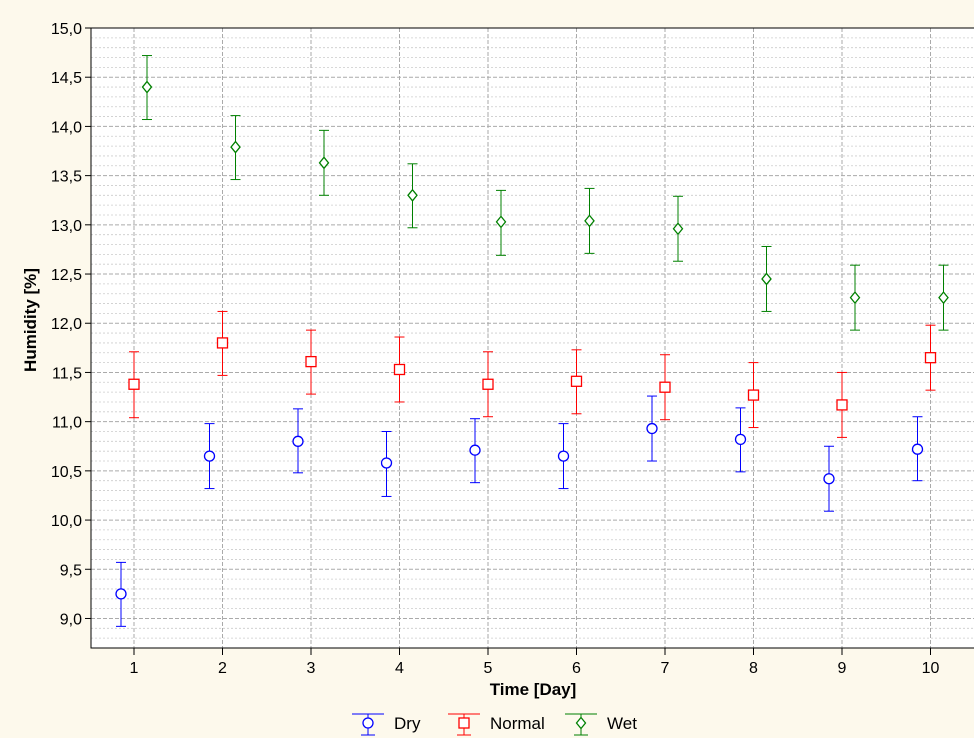 Image resolution: width=974 pixels, height=738 pixels. What do you see at coordinates (66, 226) in the screenshot?
I see `y-tick-label: 13,0` at bounding box center [66, 226].